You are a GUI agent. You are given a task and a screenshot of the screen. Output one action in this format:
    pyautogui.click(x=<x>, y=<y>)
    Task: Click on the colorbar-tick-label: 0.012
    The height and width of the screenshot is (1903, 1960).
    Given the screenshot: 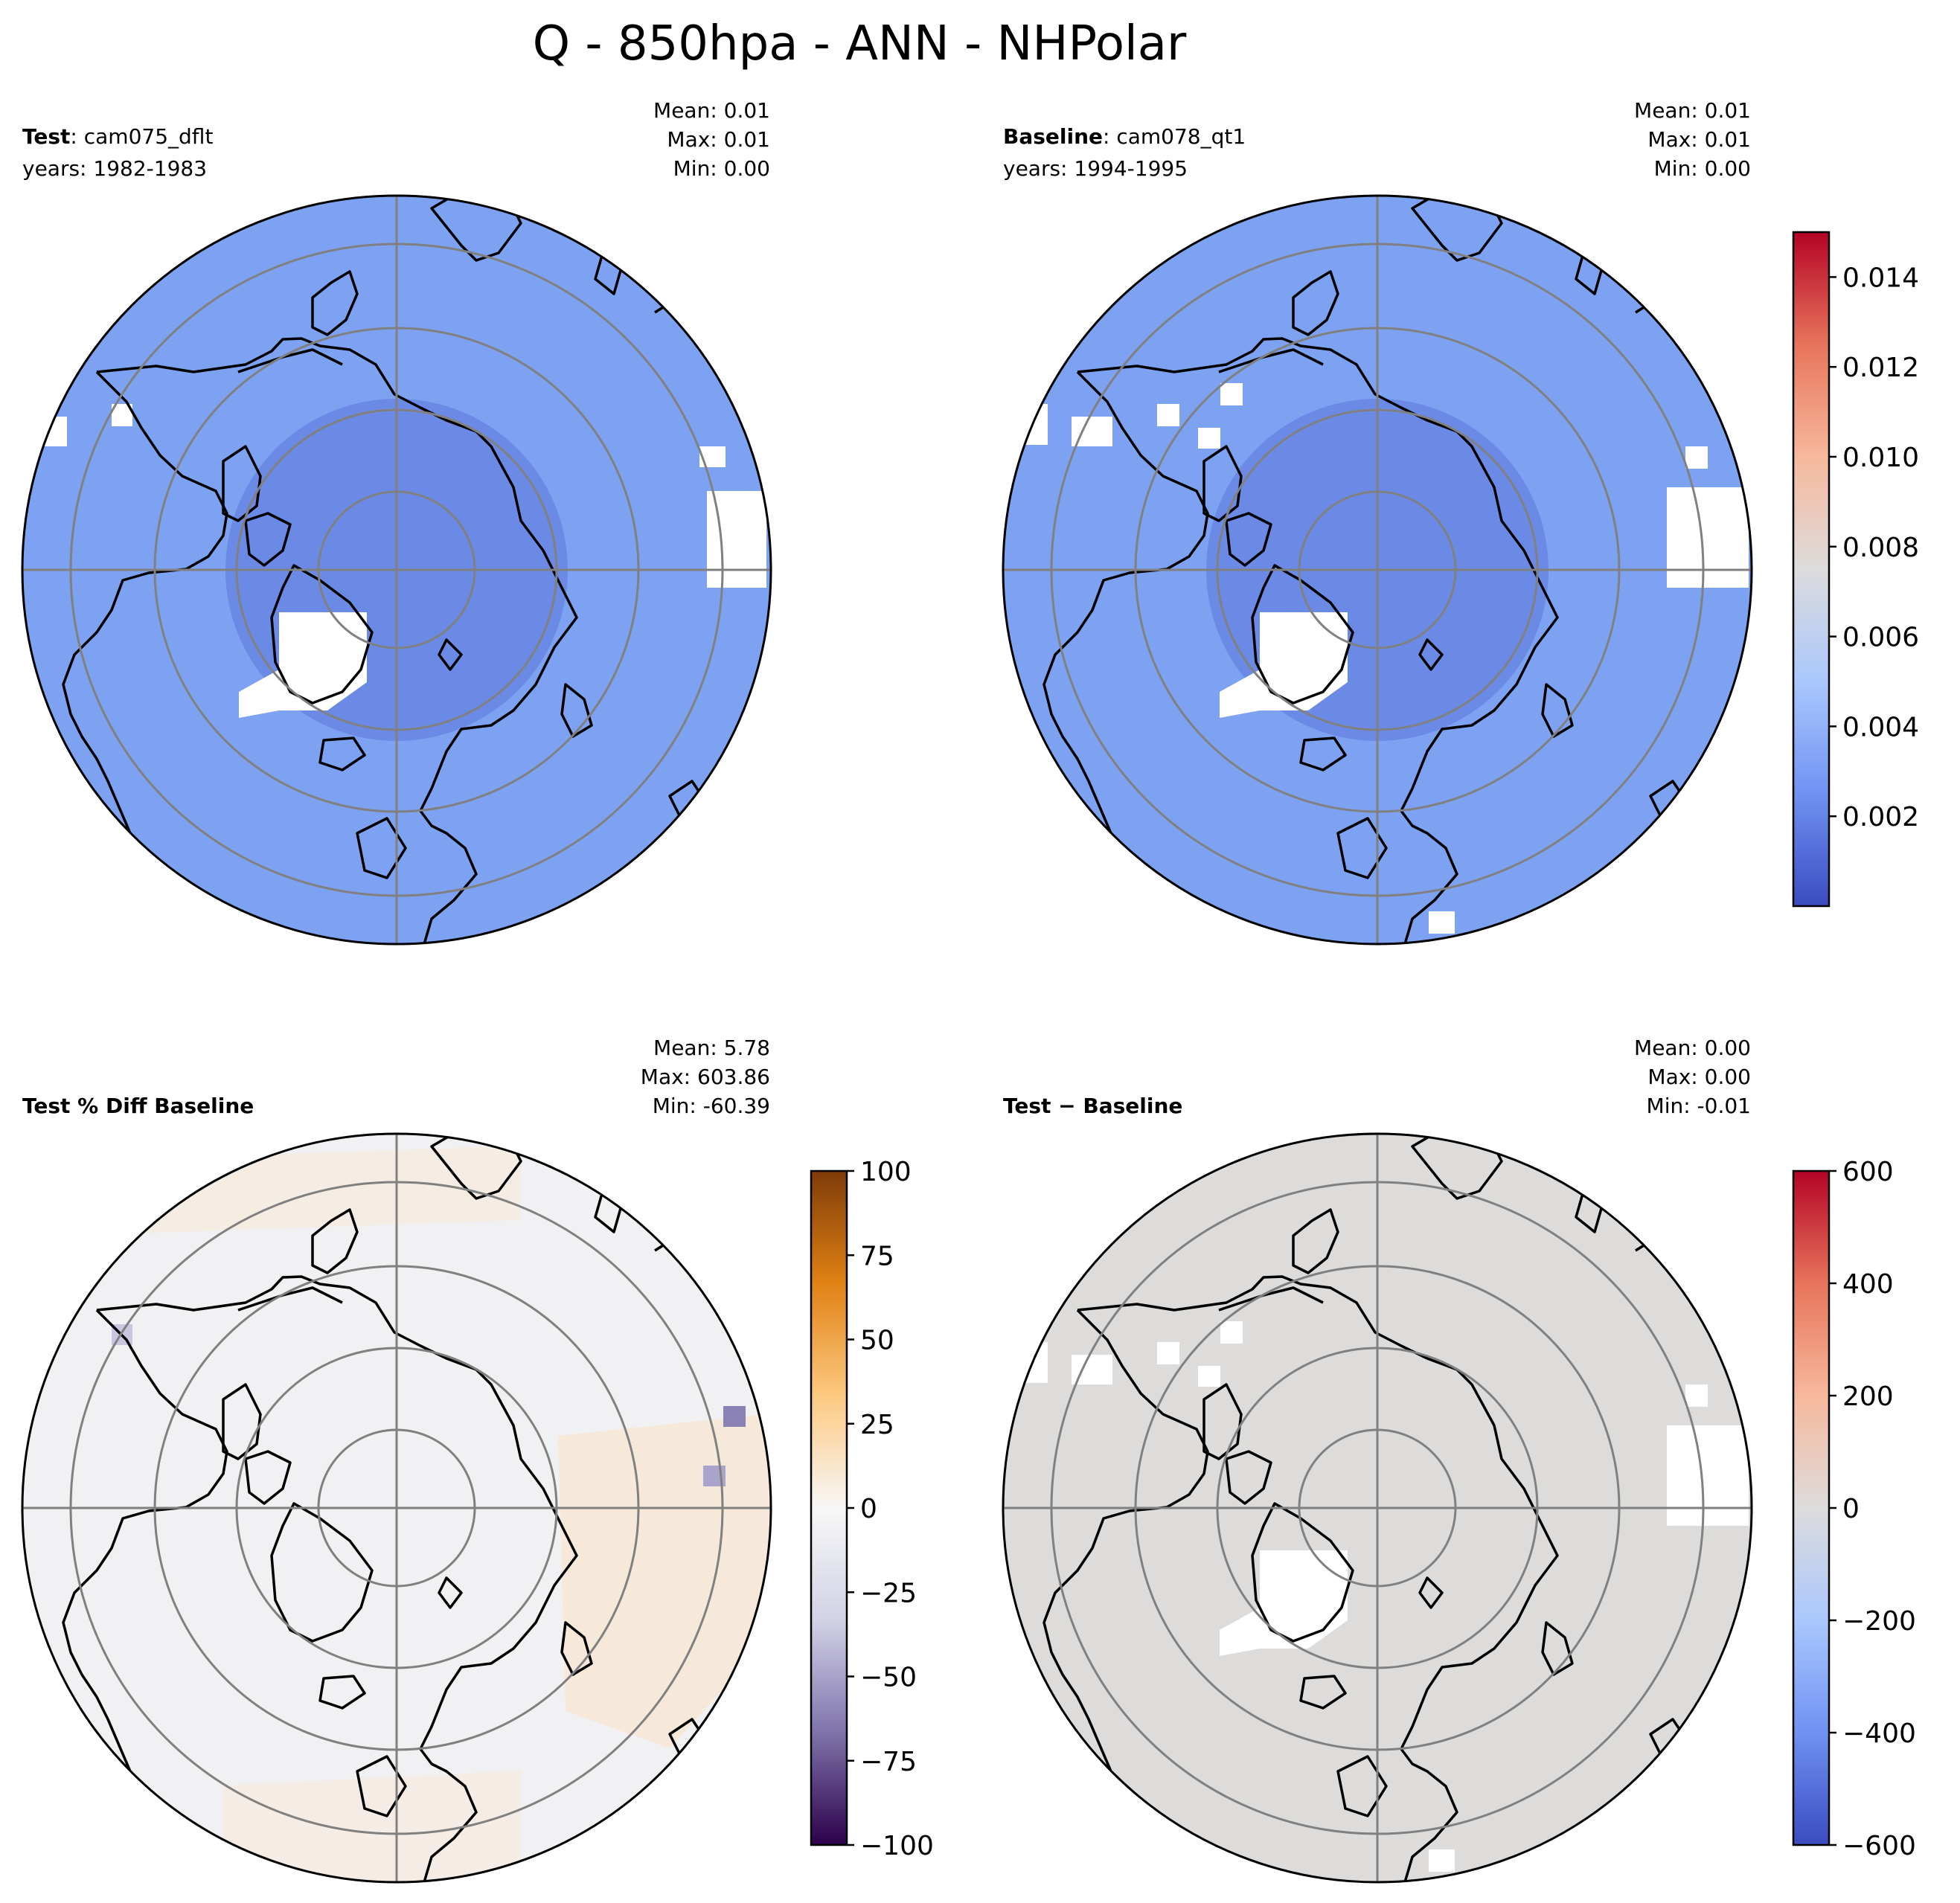 What is the action you would take?
    pyautogui.click(x=1880, y=368)
    